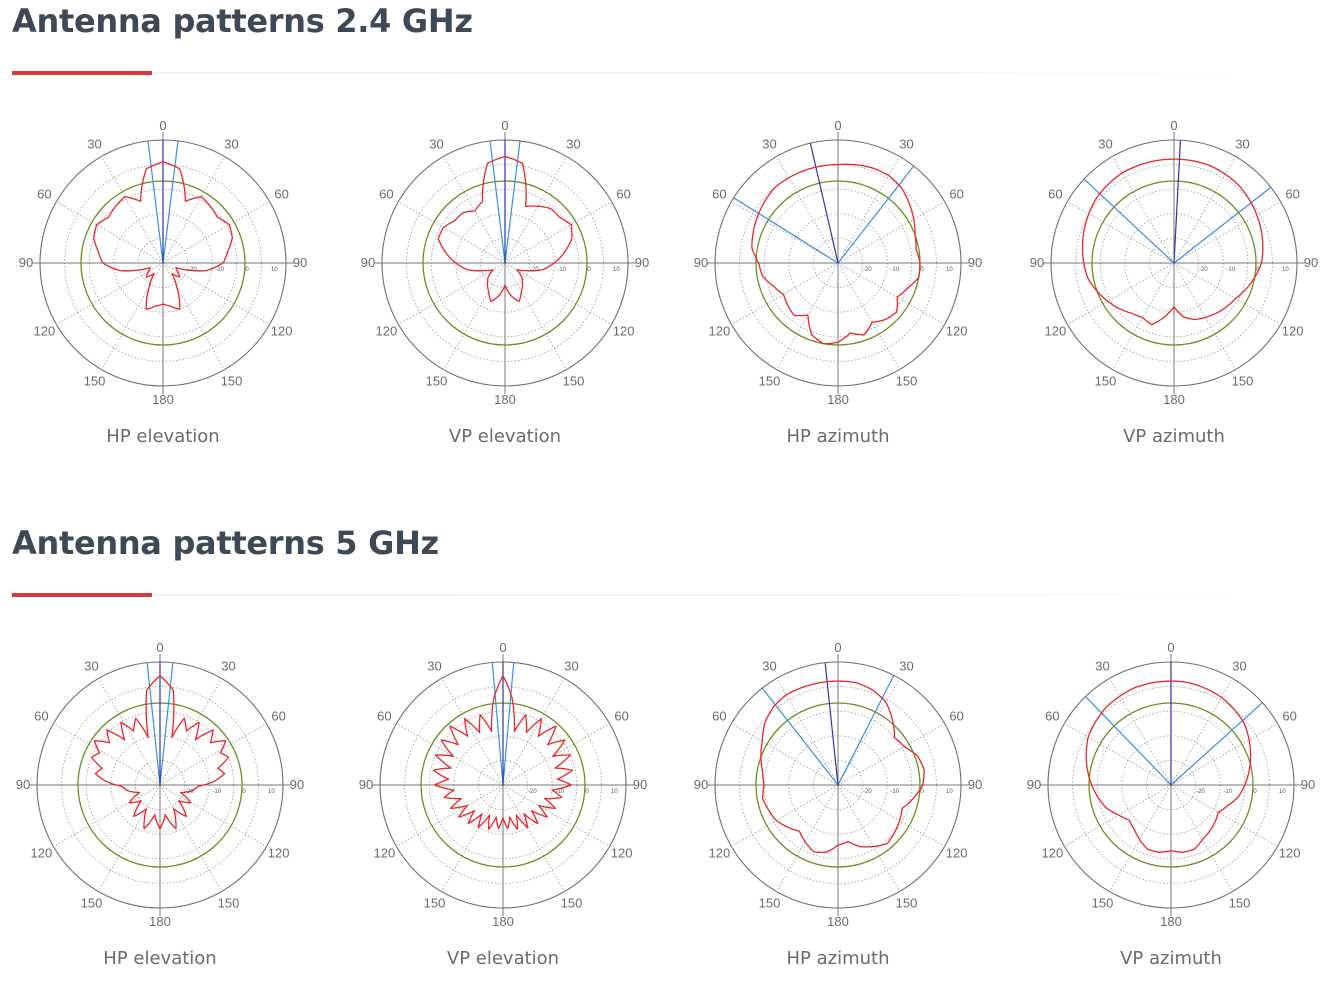 Image resolution: width=1332 pixels, height=987 pixels. What do you see at coordinates (82, 73) in the screenshot?
I see `title-accent-bar` at bounding box center [82, 73].